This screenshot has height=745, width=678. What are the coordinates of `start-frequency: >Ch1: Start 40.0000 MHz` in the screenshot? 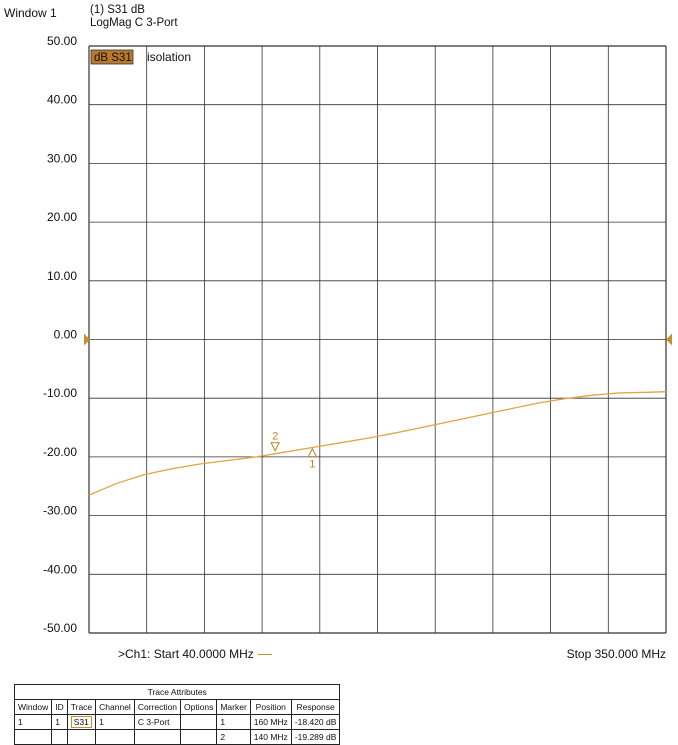 It's located at (195, 654).